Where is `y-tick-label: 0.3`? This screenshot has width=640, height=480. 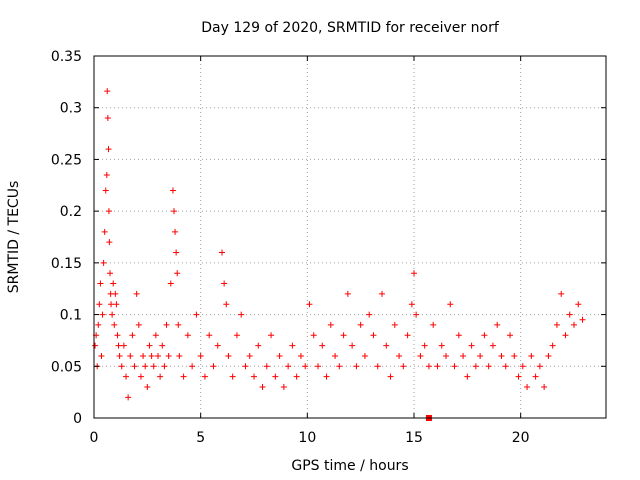
y-tick-label: 0.3 is located at coordinates (71, 109).